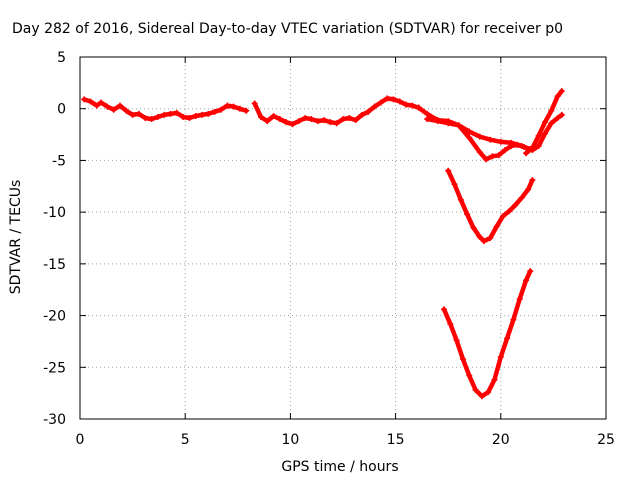 This screenshot has width=640, height=480. I want to click on x-tick-label: 20, so click(501, 440).